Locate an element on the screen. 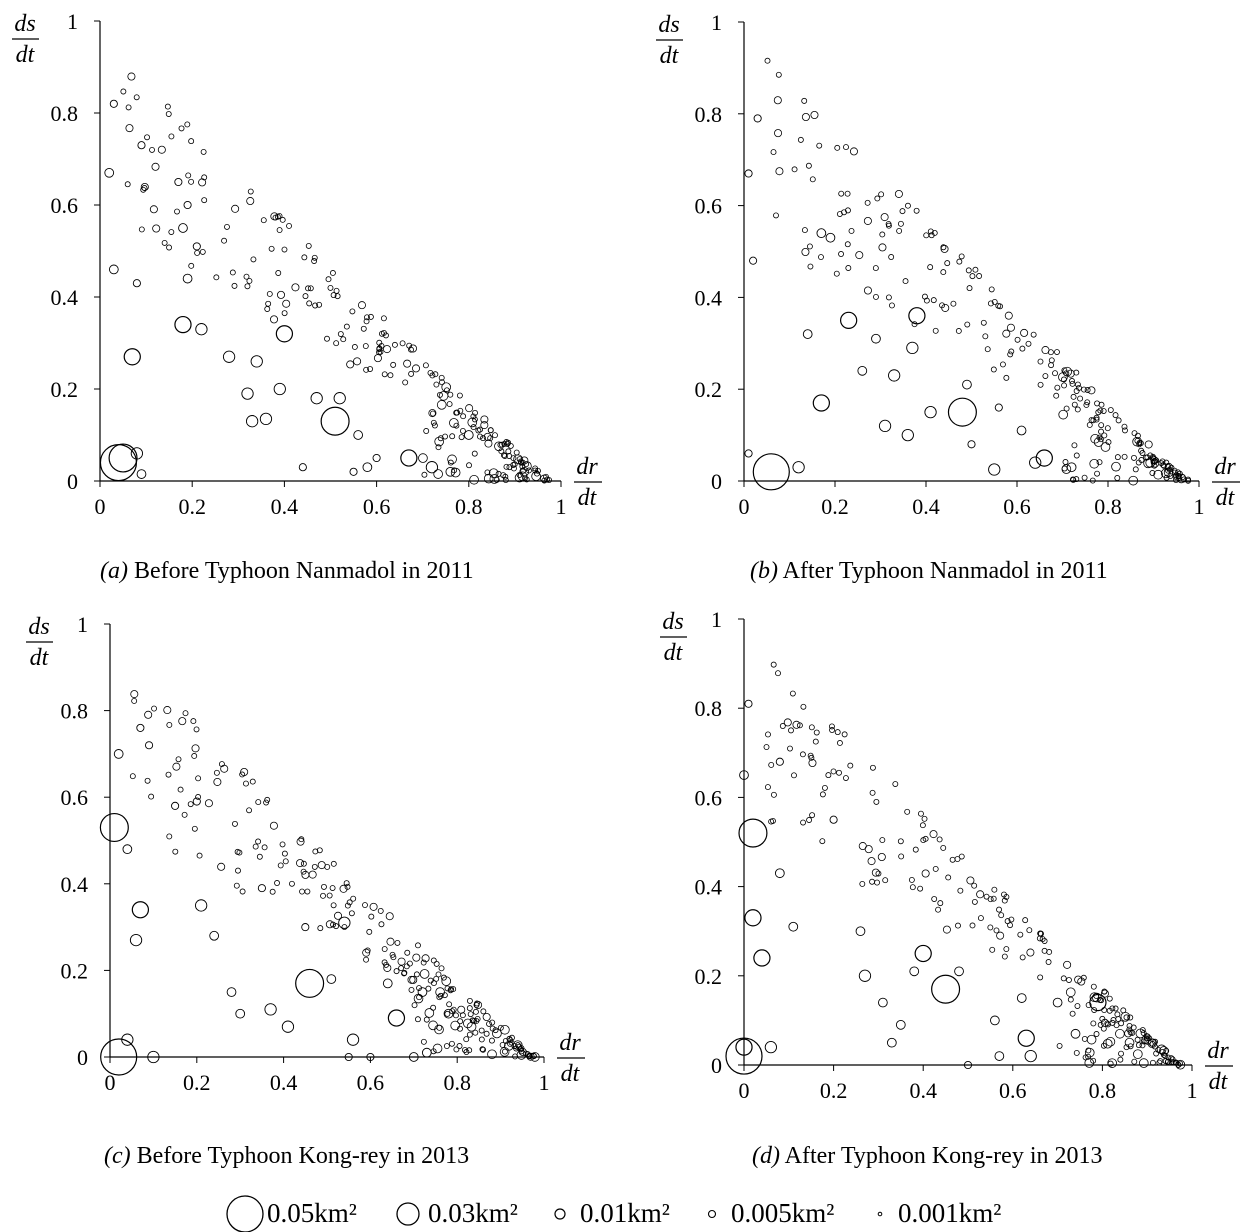 This screenshot has height=1232, width=1253. x-tick-label: 1 is located at coordinates (561, 506).